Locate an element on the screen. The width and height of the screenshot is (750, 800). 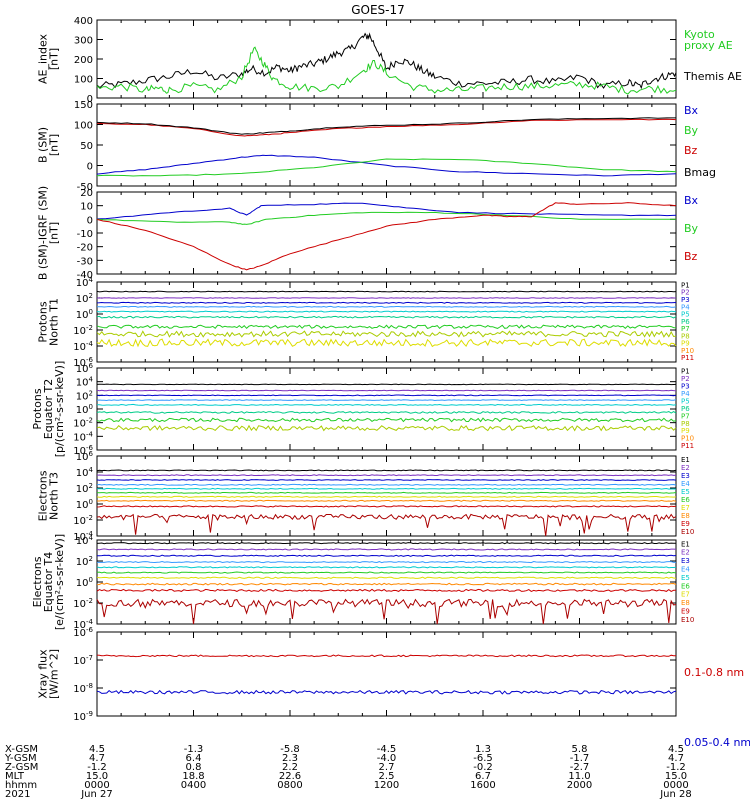
series-line-0-1-0-8-nm is located at coordinates (386, 656).